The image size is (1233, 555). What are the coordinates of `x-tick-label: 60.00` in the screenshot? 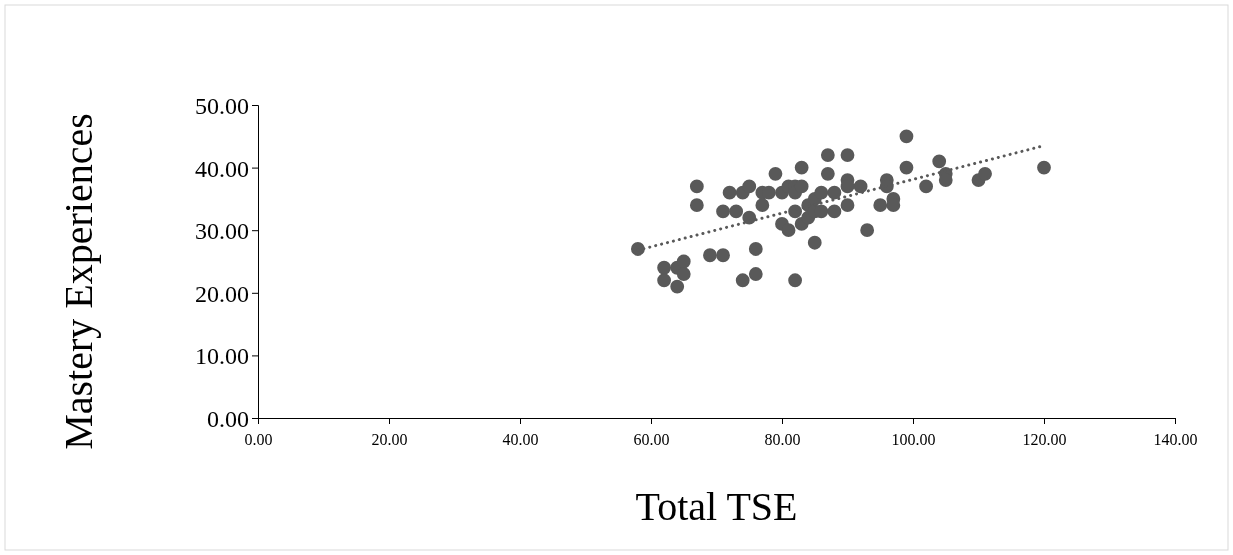 It's located at (651, 439).